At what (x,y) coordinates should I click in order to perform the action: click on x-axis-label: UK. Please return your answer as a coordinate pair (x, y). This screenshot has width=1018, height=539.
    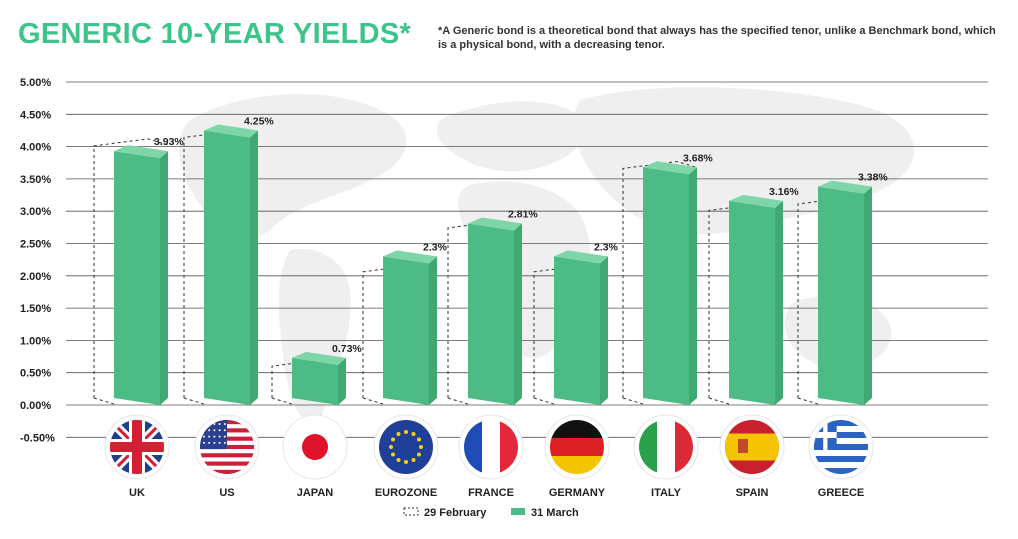
    Looking at the image, I should click on (137, 493).